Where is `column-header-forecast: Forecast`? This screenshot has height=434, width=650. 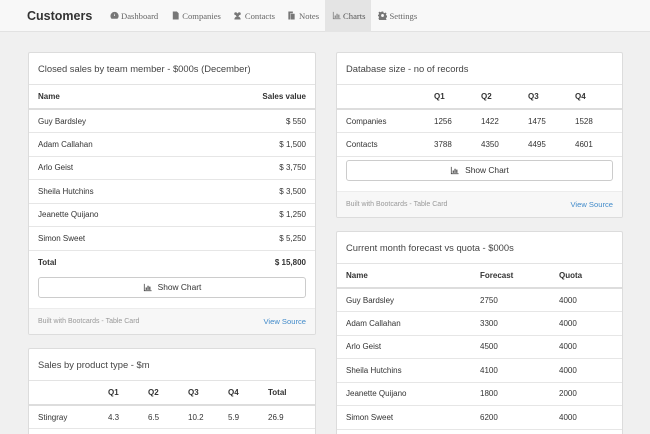 column-header-forecast: Forecast is located at coordinates (510, 276).